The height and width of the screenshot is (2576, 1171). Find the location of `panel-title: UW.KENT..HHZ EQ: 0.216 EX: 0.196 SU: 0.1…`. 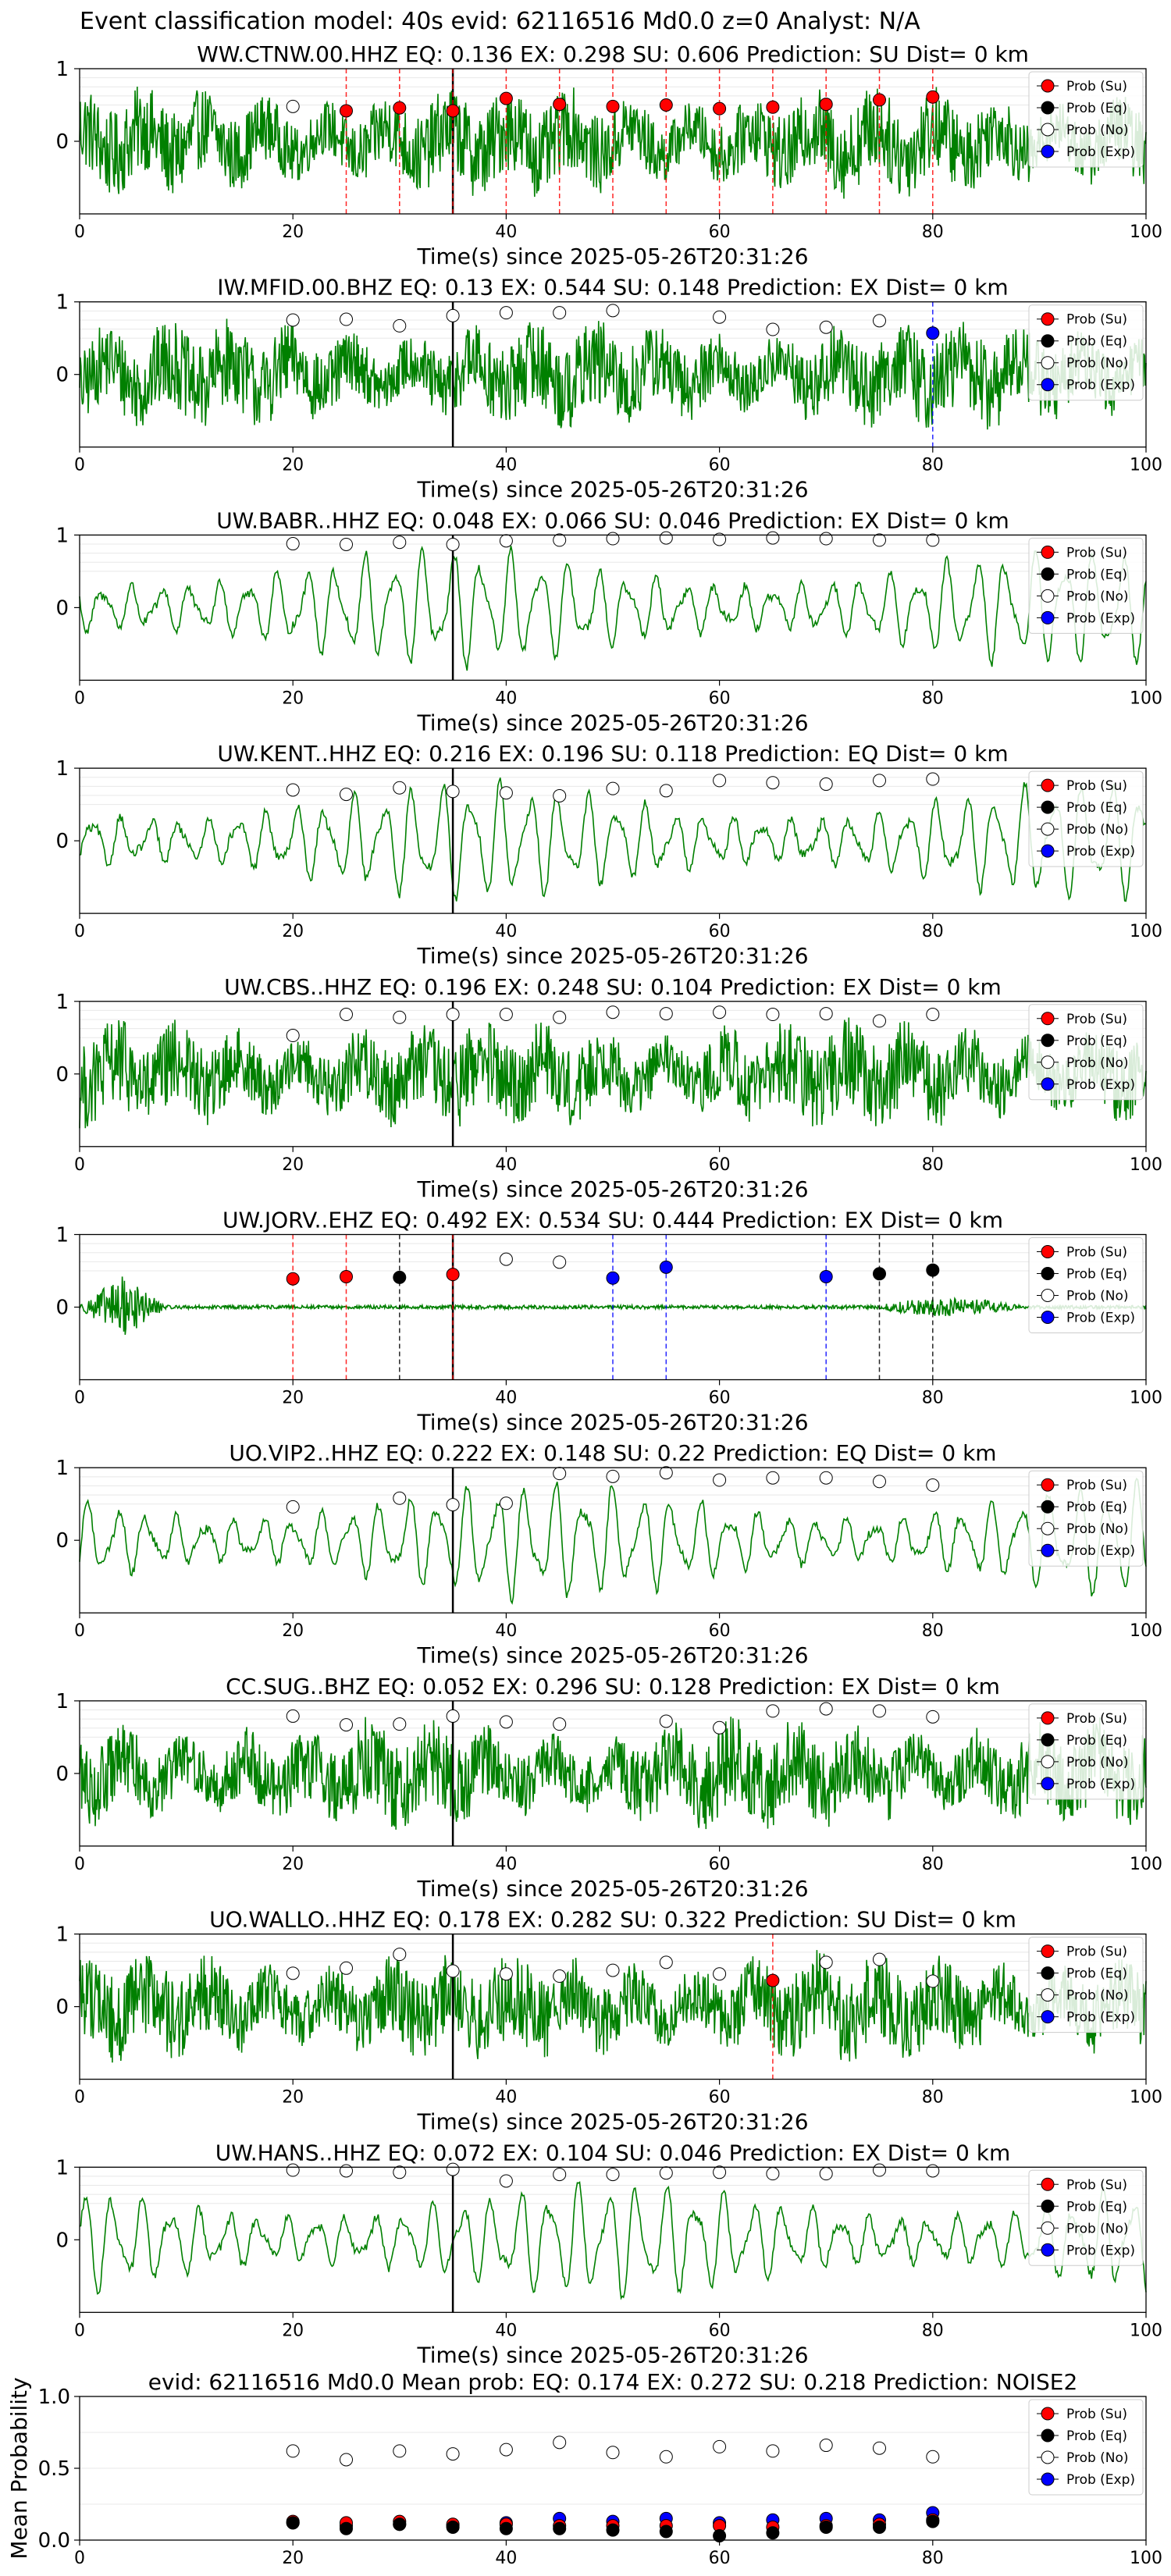

panel-title: UW.KENT..HHZ EQ: 0.216 EX: 0.196 SU: 0.1… is located at coordinates (612, 754).